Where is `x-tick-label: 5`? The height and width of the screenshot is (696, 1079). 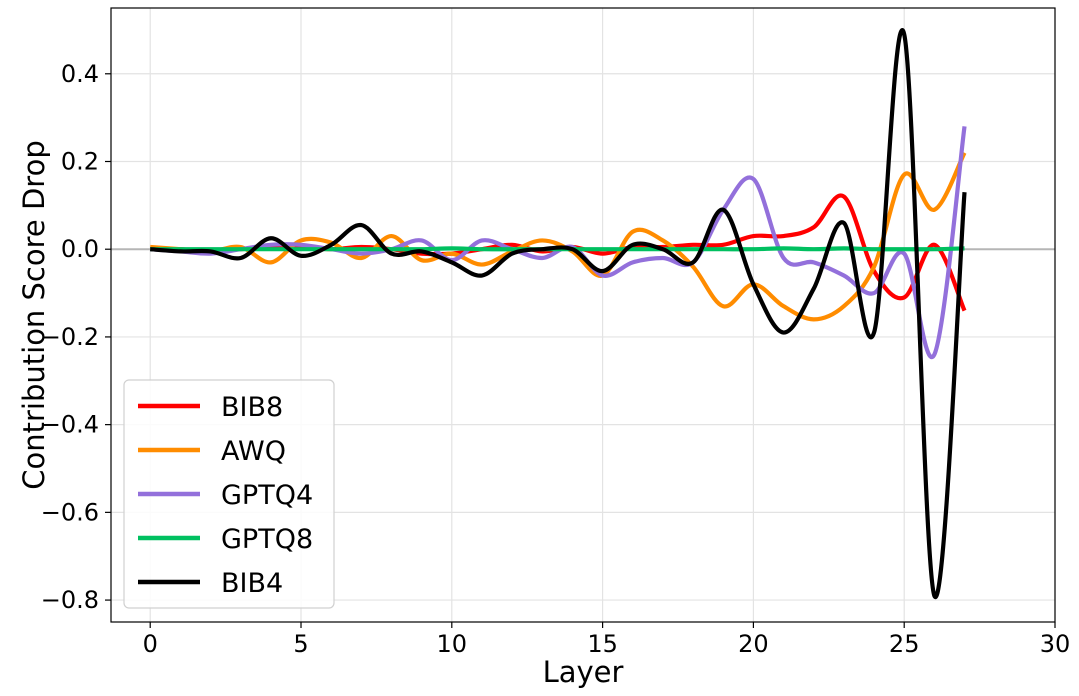 x-tick-label: 5 is located at coordinates (300, 644).